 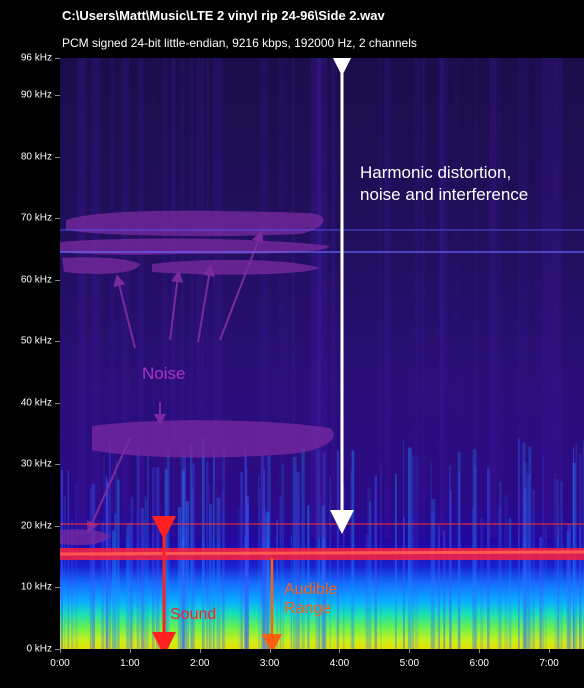 I want to click on y-tick-label: 40 kHz, so click(x=36, y=403).